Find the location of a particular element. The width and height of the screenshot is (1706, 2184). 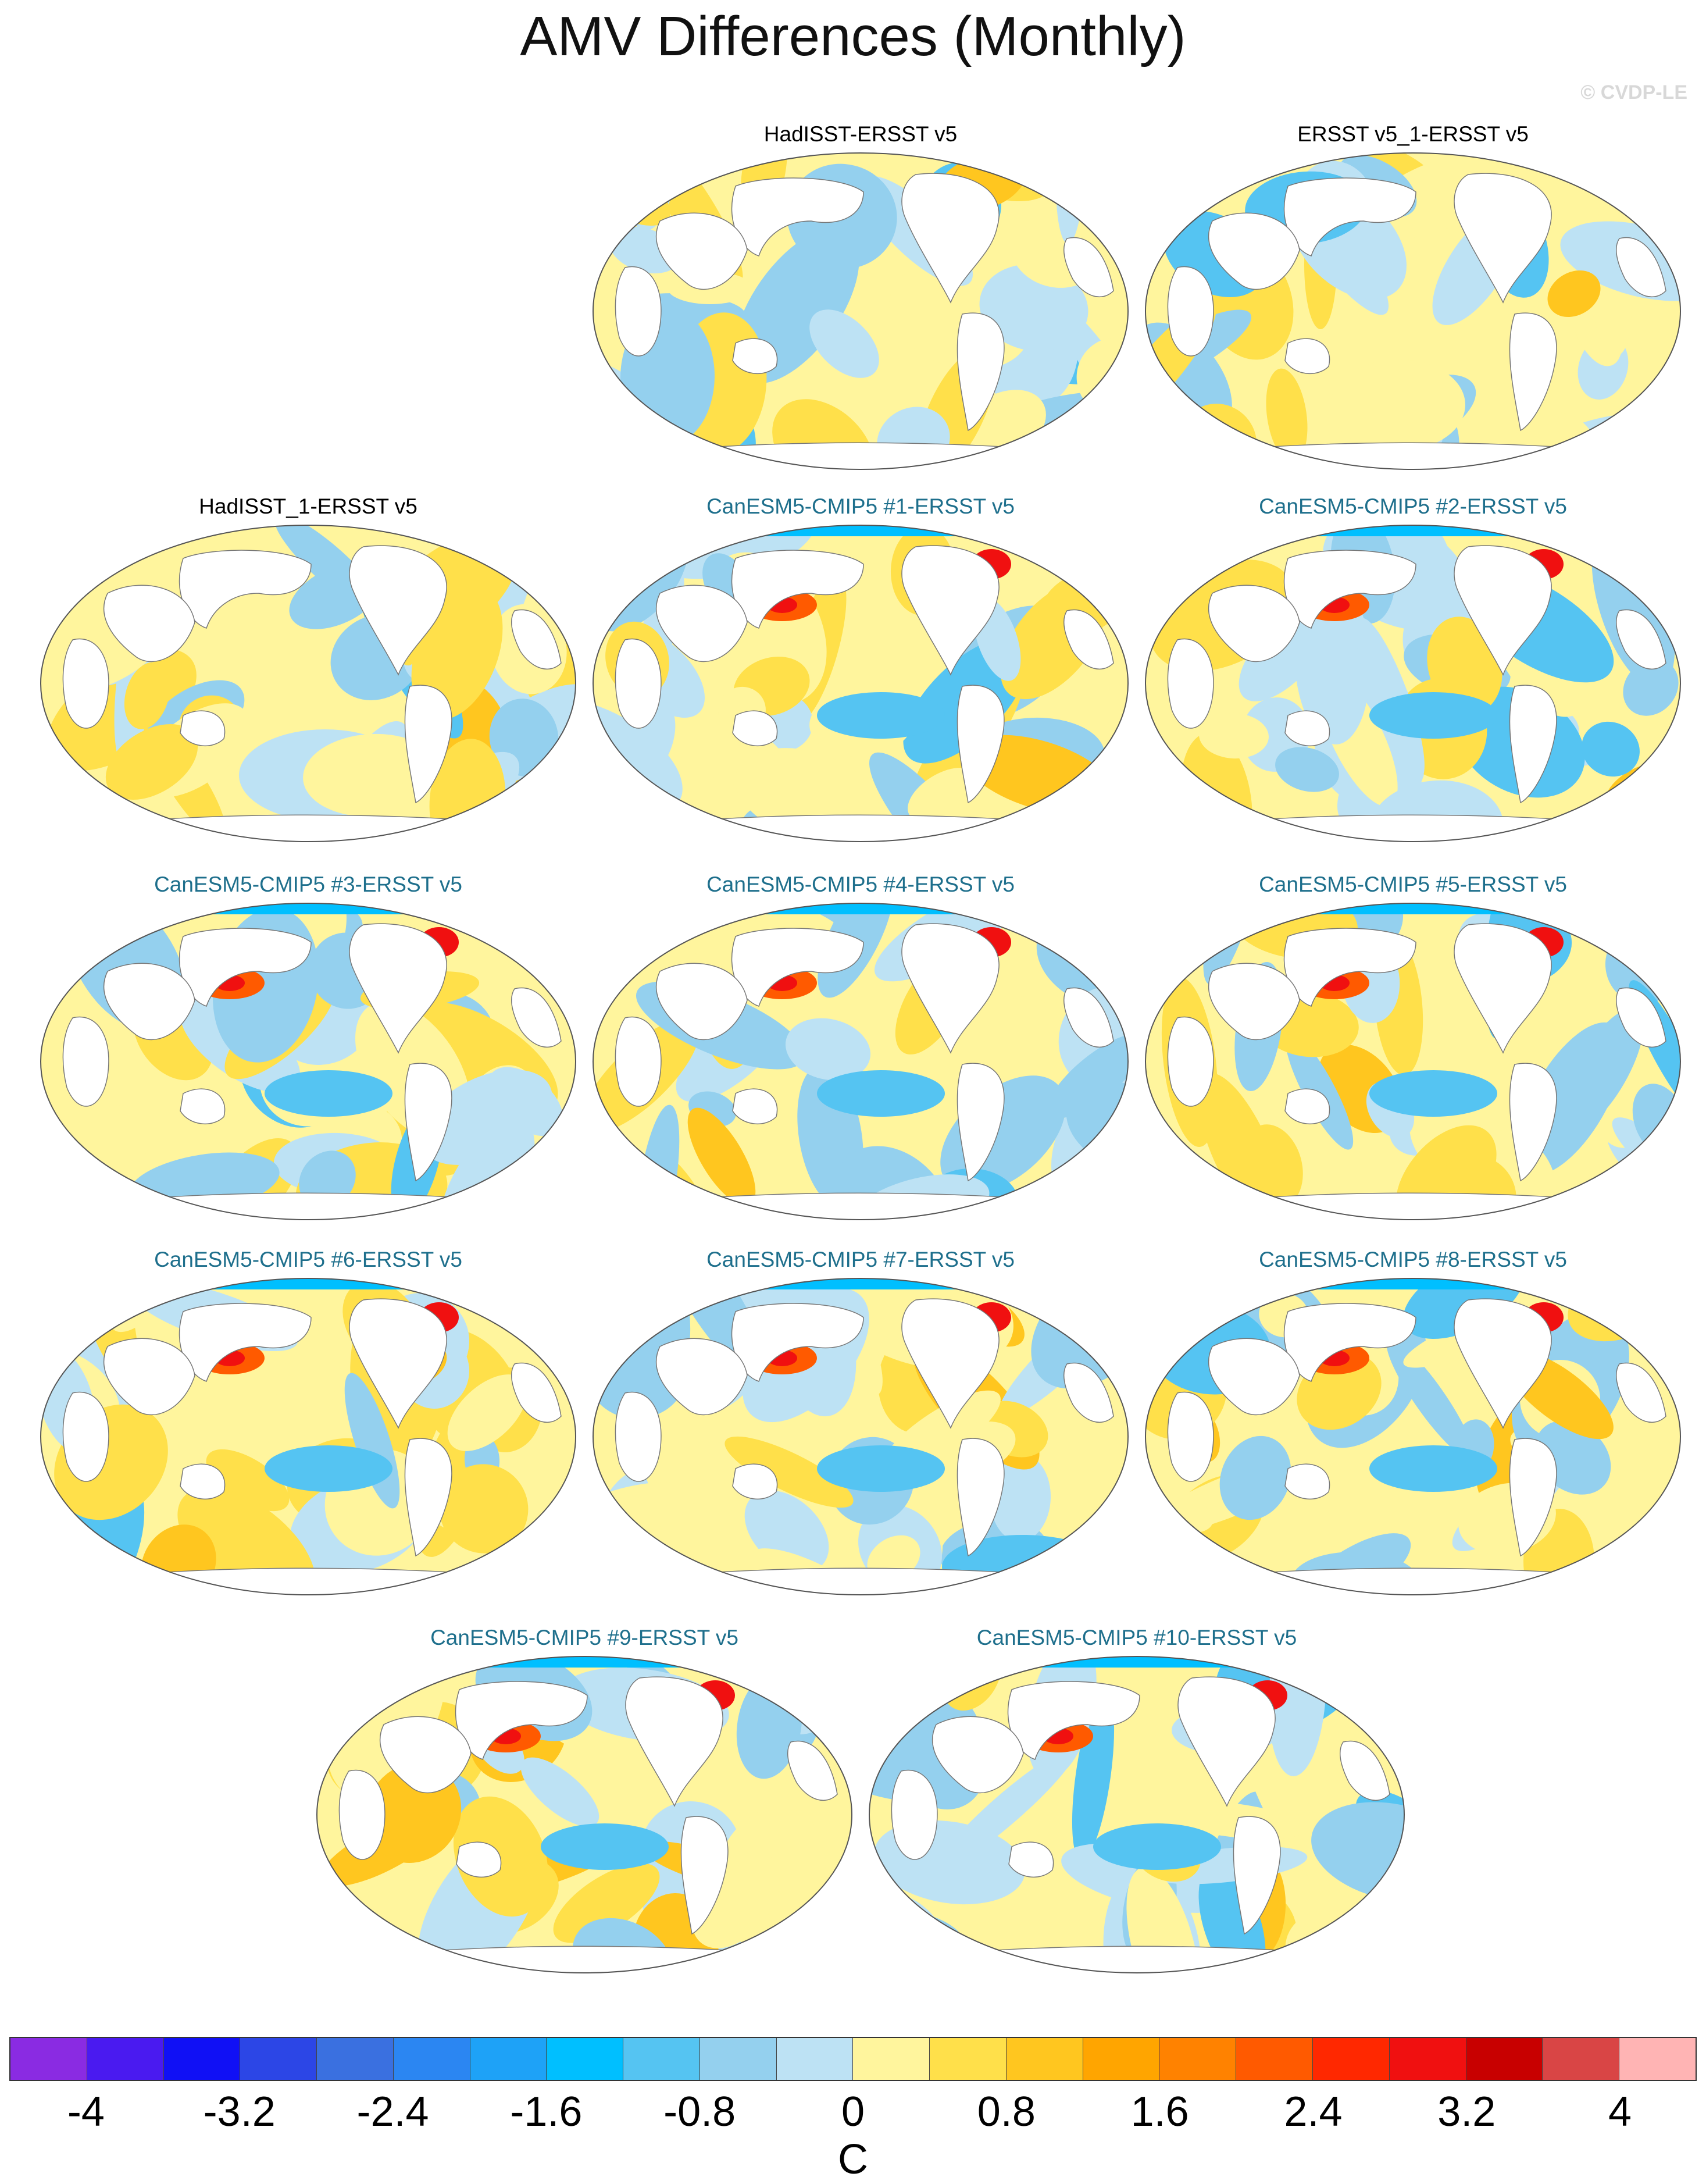

panel-title: CanESM5-CMIP5 #7-ERSST v5 is located at coordinates (860, 1260).